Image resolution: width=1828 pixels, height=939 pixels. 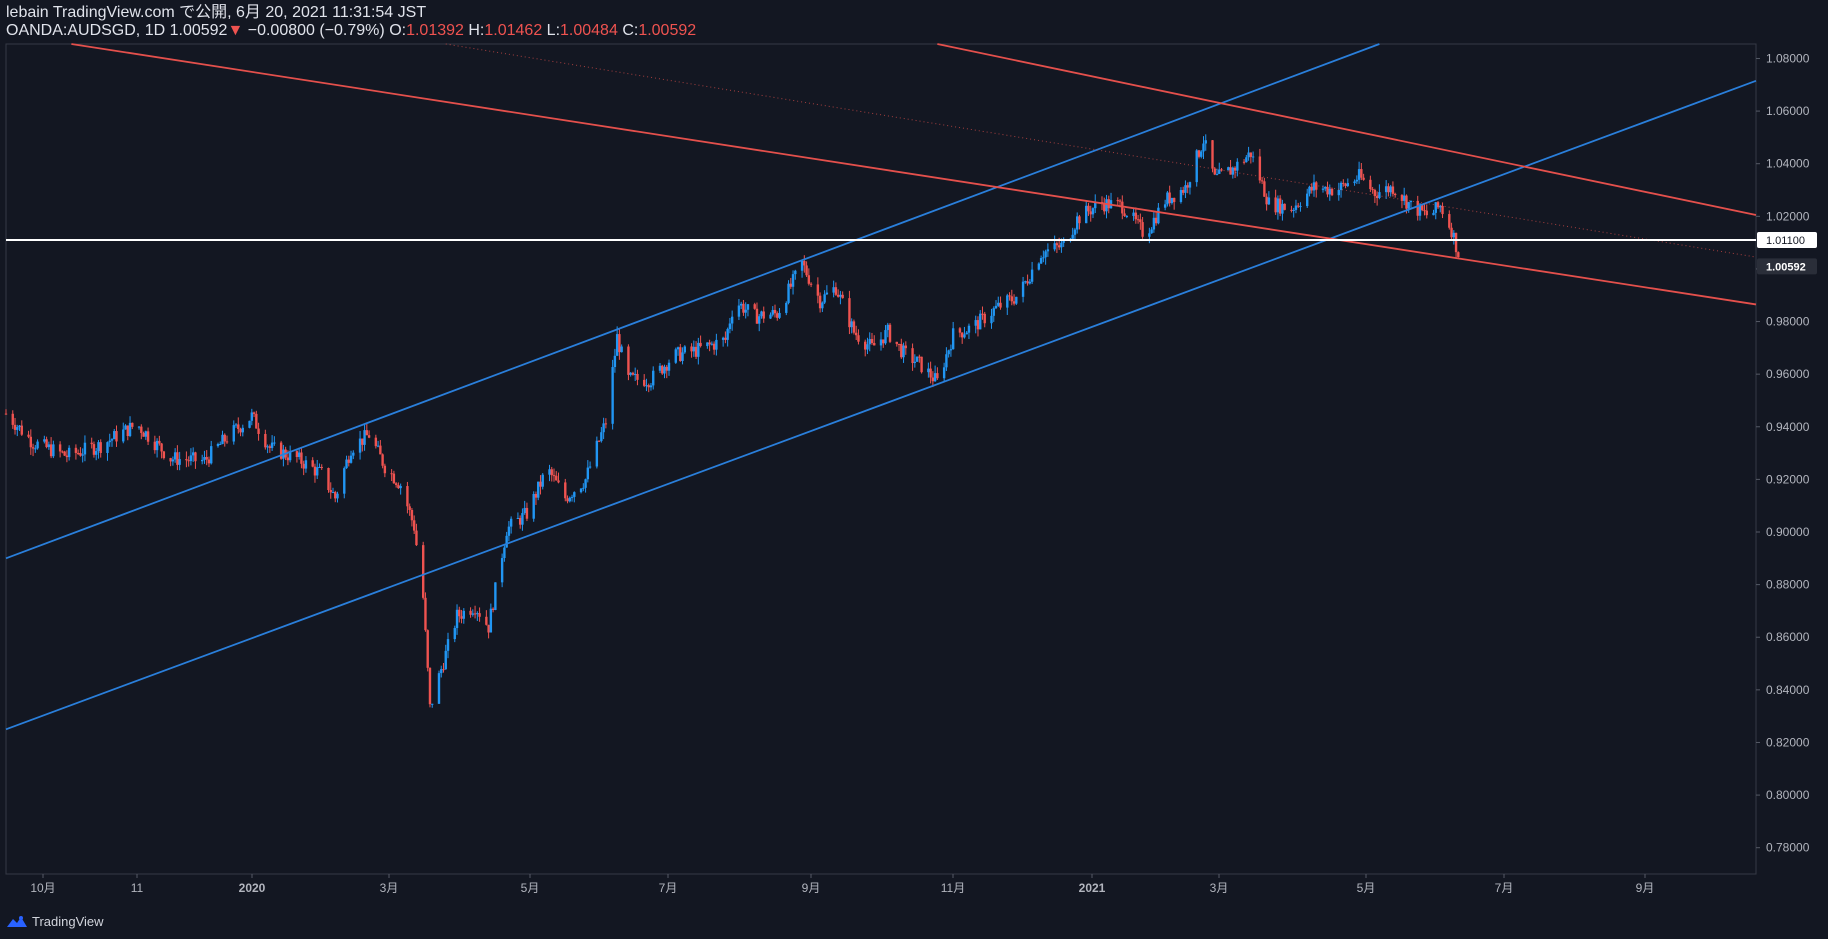 What do you see at coordinates (435, 30) in the screenshot?
I see `open-value: 1.01392` at bounding box center [435, 30].